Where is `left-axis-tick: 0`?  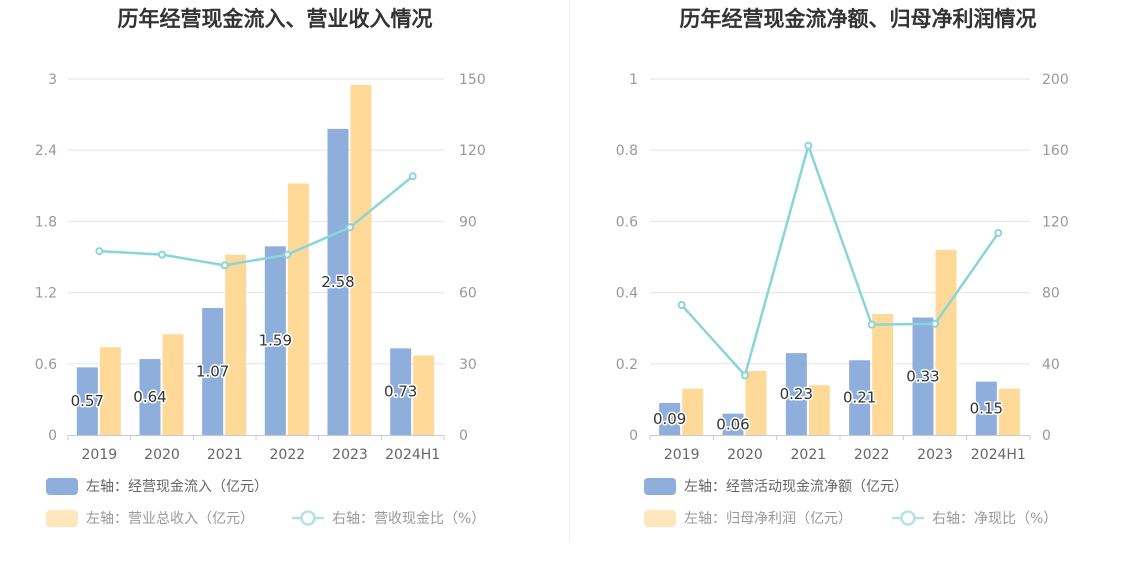 left-axis-tick: 0 is located at coordinates (52, 436).